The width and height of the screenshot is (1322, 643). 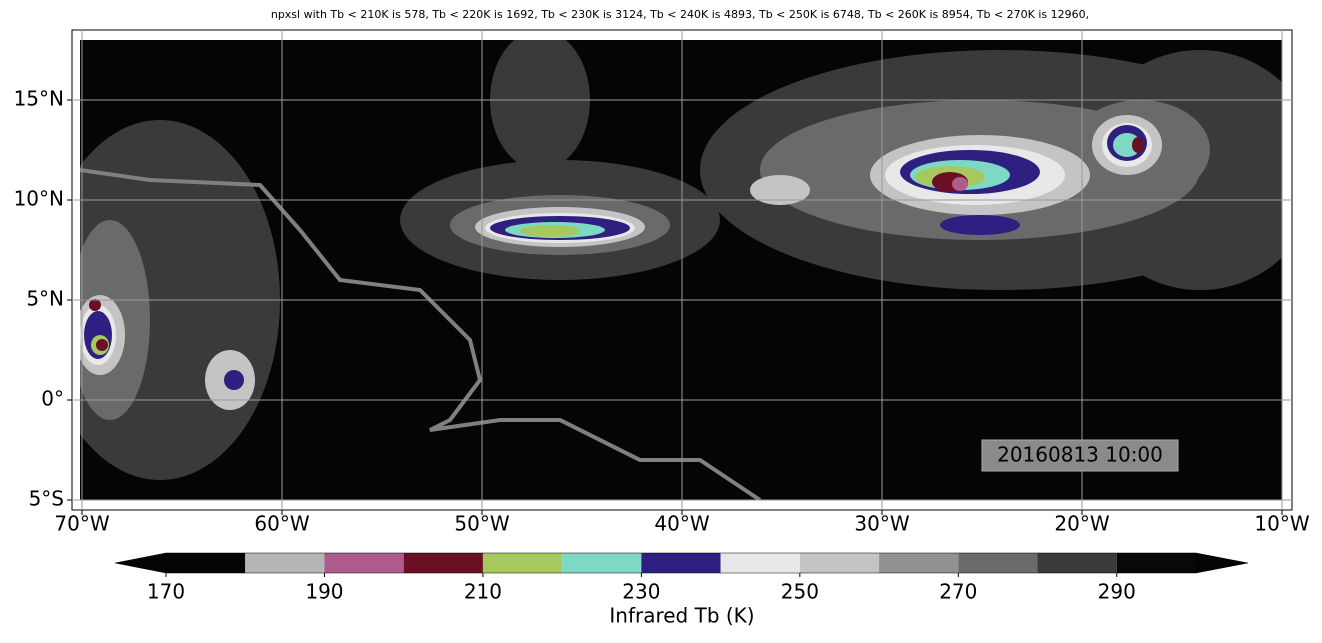 What do you see at coordinates (681, 578) in the screenshot?
I see `colorbar: 170 190 210 230 250 270 290` at bounding box center [681, 578].